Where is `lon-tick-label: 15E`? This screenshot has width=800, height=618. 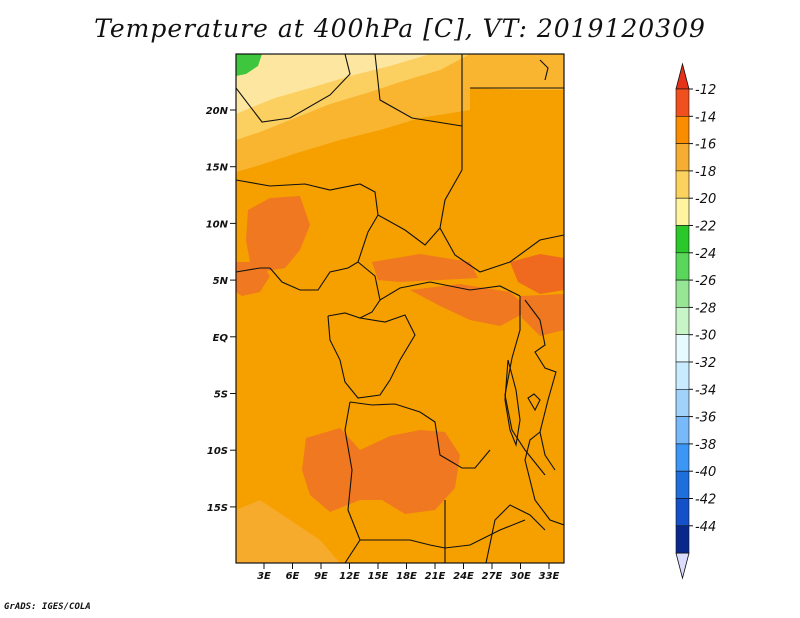
lon-tick-label: 15E is located at coordinates (378, 576).